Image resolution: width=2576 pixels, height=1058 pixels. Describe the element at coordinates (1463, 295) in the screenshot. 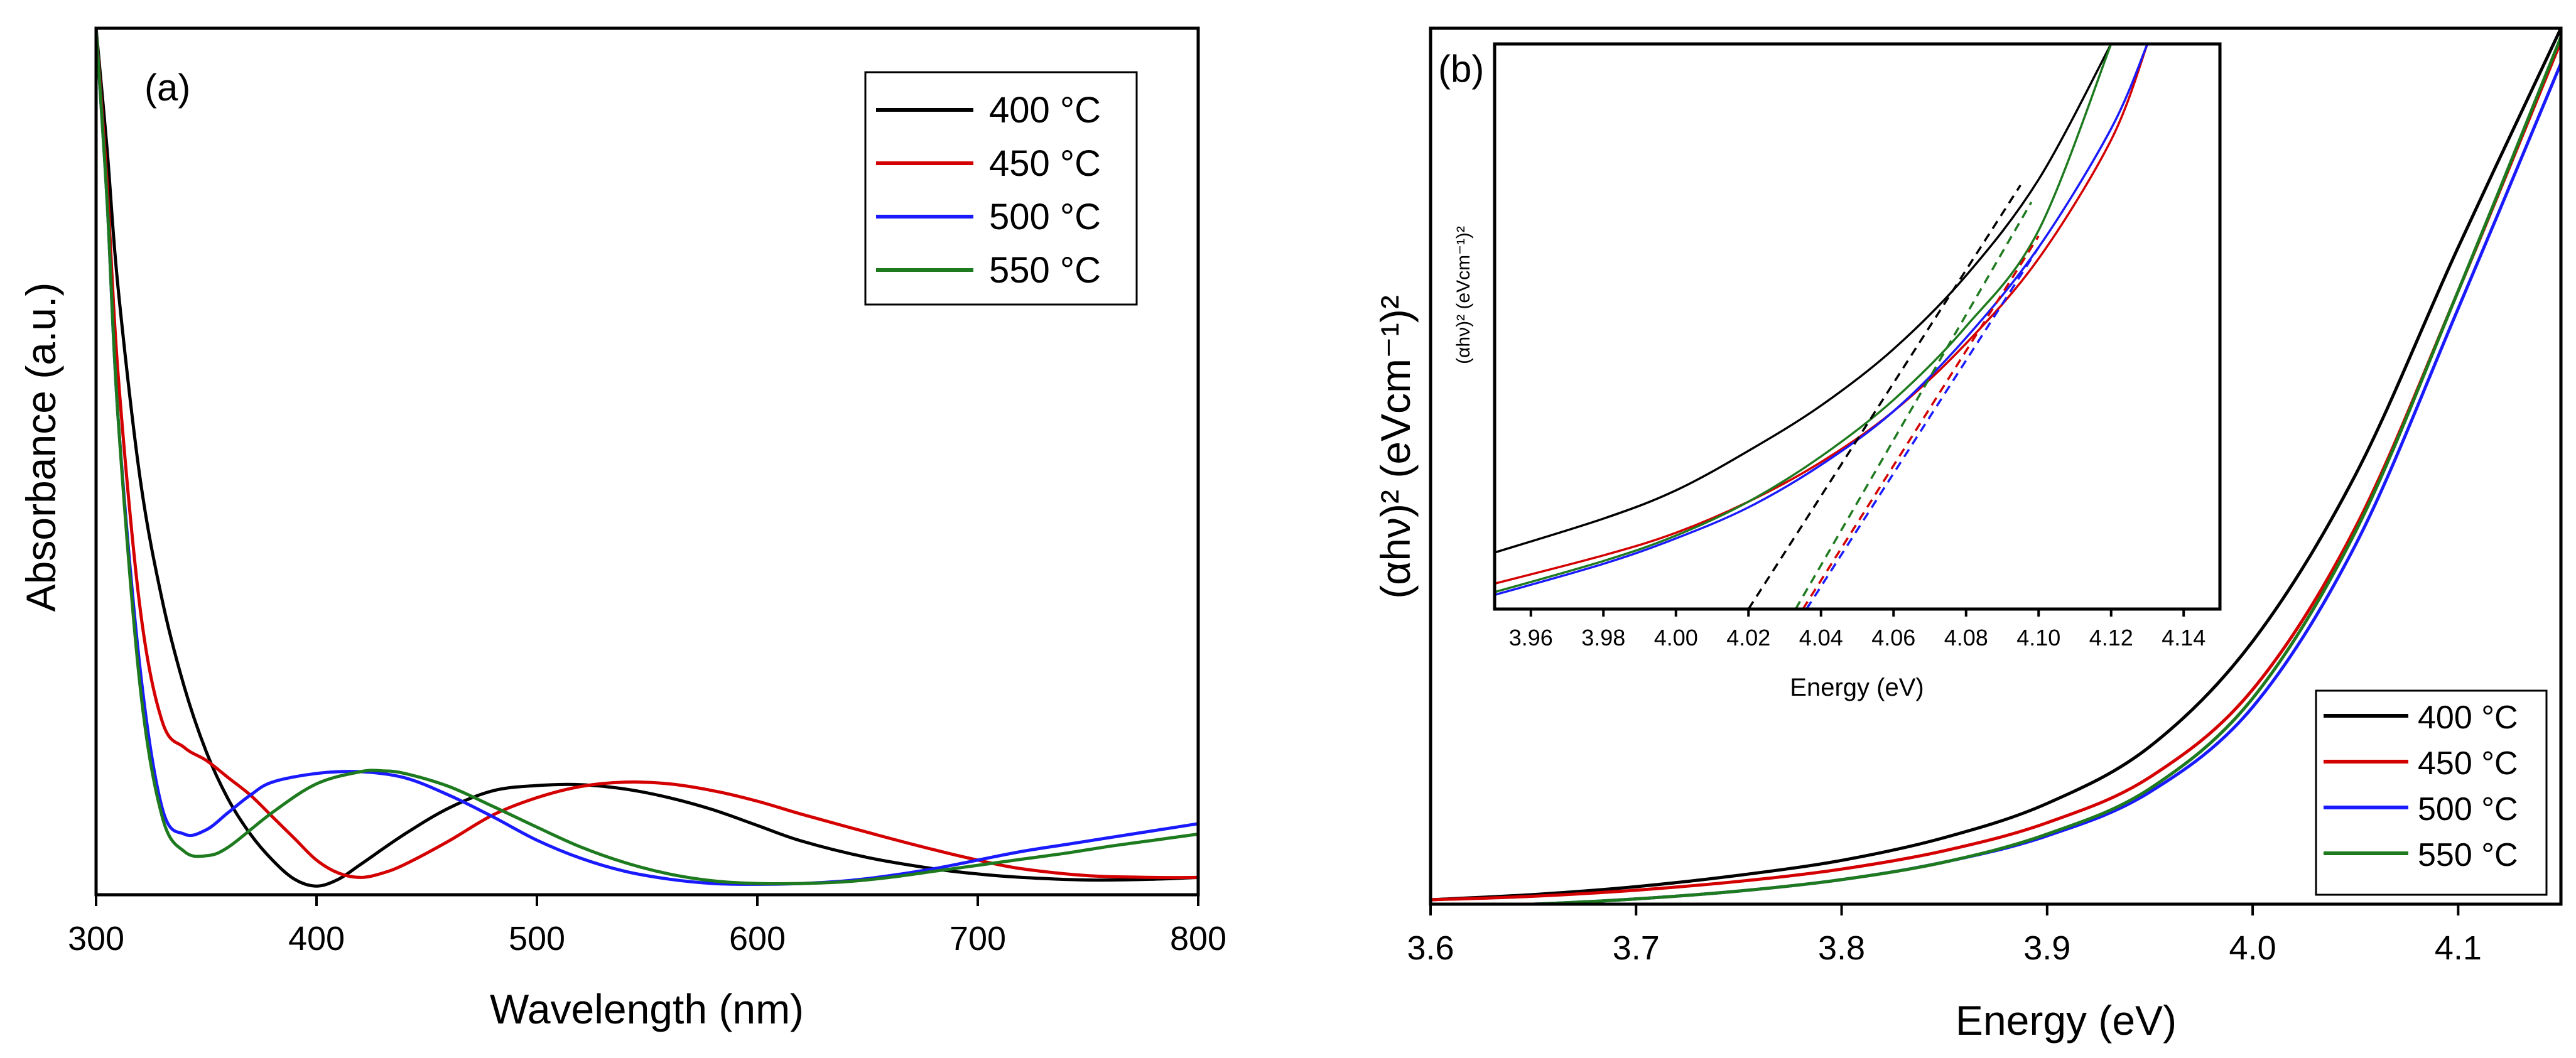

I see `inset-ylabel: (αhν)² (eVcm⁻¹)²` at that location.